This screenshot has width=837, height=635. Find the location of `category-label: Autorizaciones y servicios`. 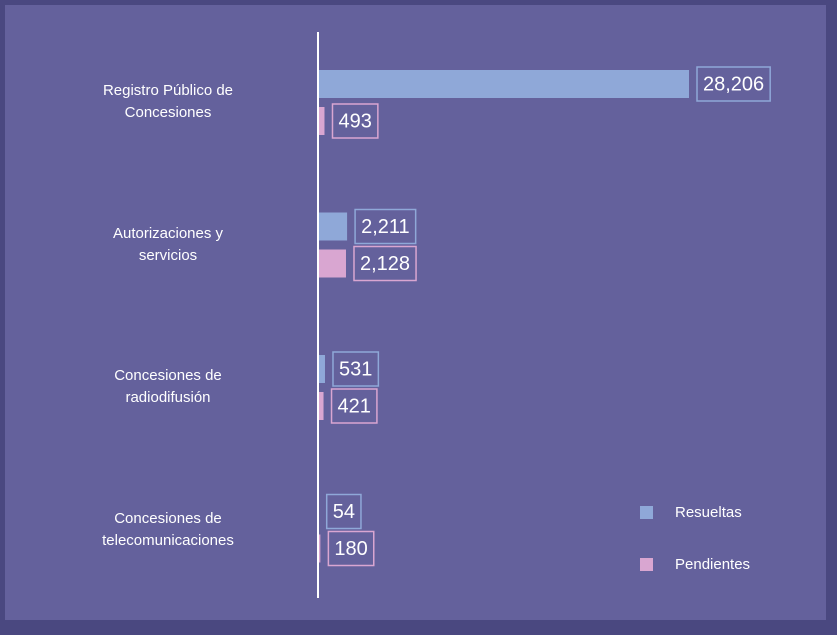

category-label: Autorizaciones y servicios is located at coordinates (168, 244).